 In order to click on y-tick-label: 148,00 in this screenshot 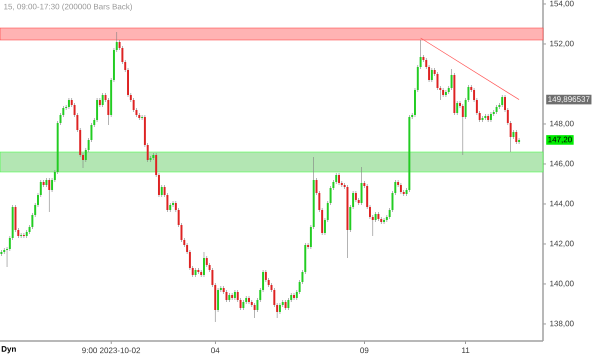, I will do `click(562, 124)`.